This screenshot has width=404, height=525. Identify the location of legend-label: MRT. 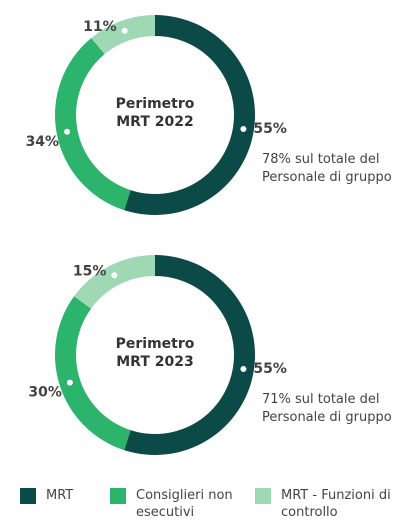
(60, 495).